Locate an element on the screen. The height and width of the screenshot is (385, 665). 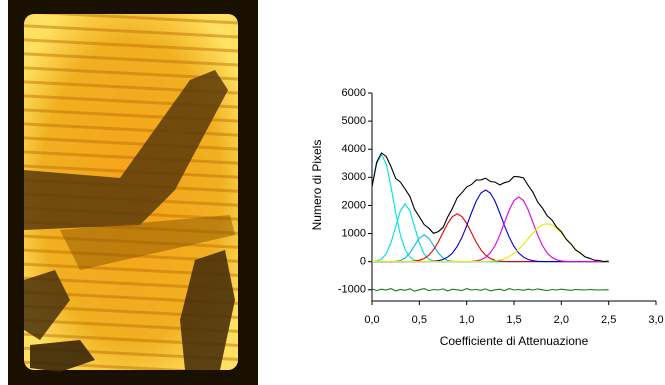
y-tick-label: 0 is located at coordinates (363, 262).